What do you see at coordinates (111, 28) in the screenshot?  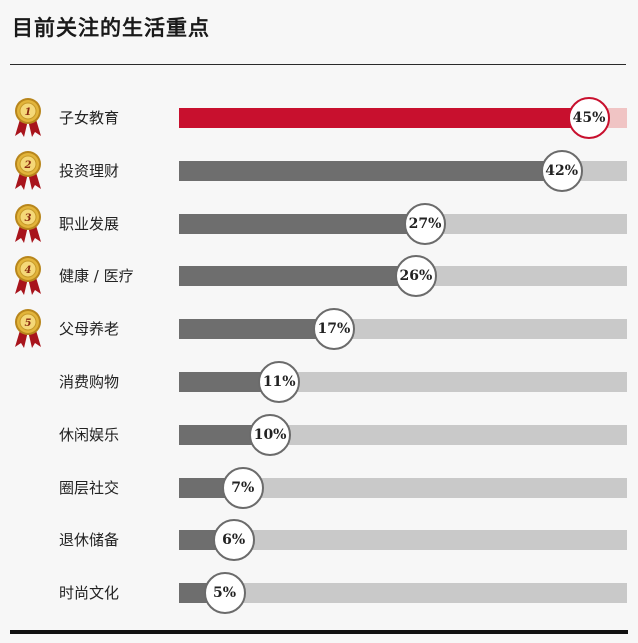 I see `chart-title: 目前关注的生活重点` at bounding box center [111, 28].